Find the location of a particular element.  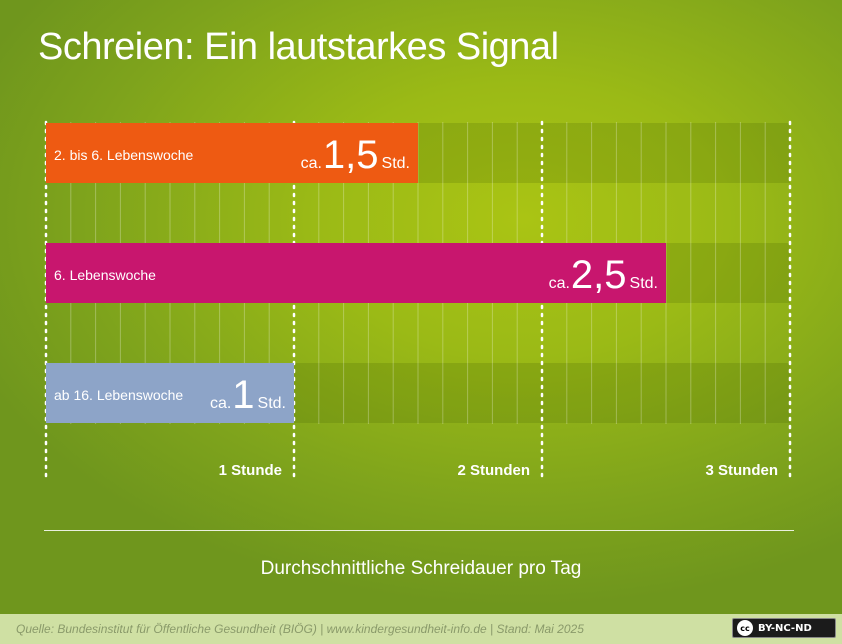

bar-value-label: ca.1,5 Std. is located at coordinates (355, 155).